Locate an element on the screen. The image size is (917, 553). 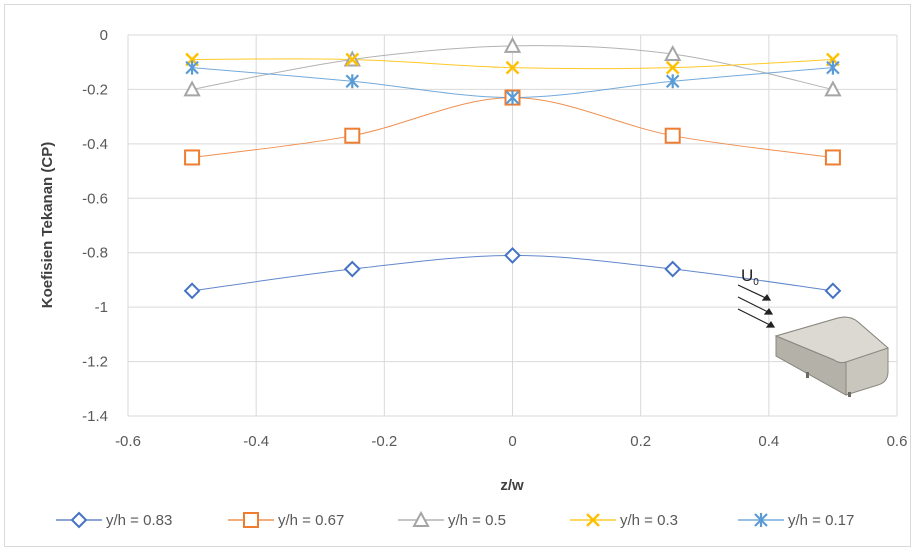
x-tick-label: 0.6 is located at coordinates (897, 441).